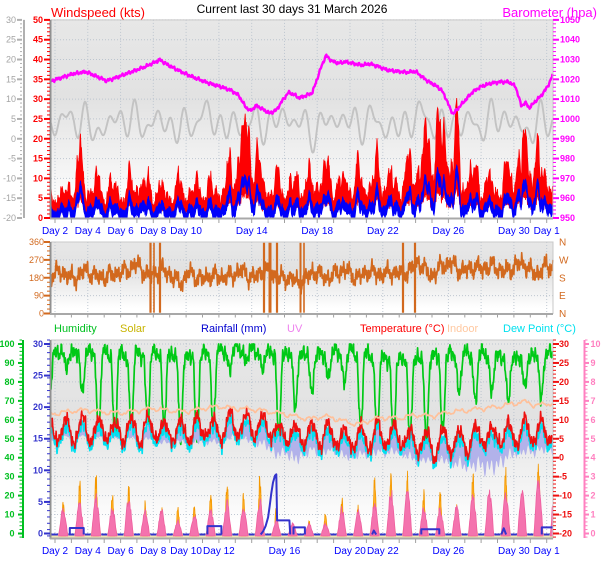 The image size is (608, 566). What do you see at coordinates (565, 515) in the screenshot?
I see `svg-text: -15` at bounding box center [565, 515].